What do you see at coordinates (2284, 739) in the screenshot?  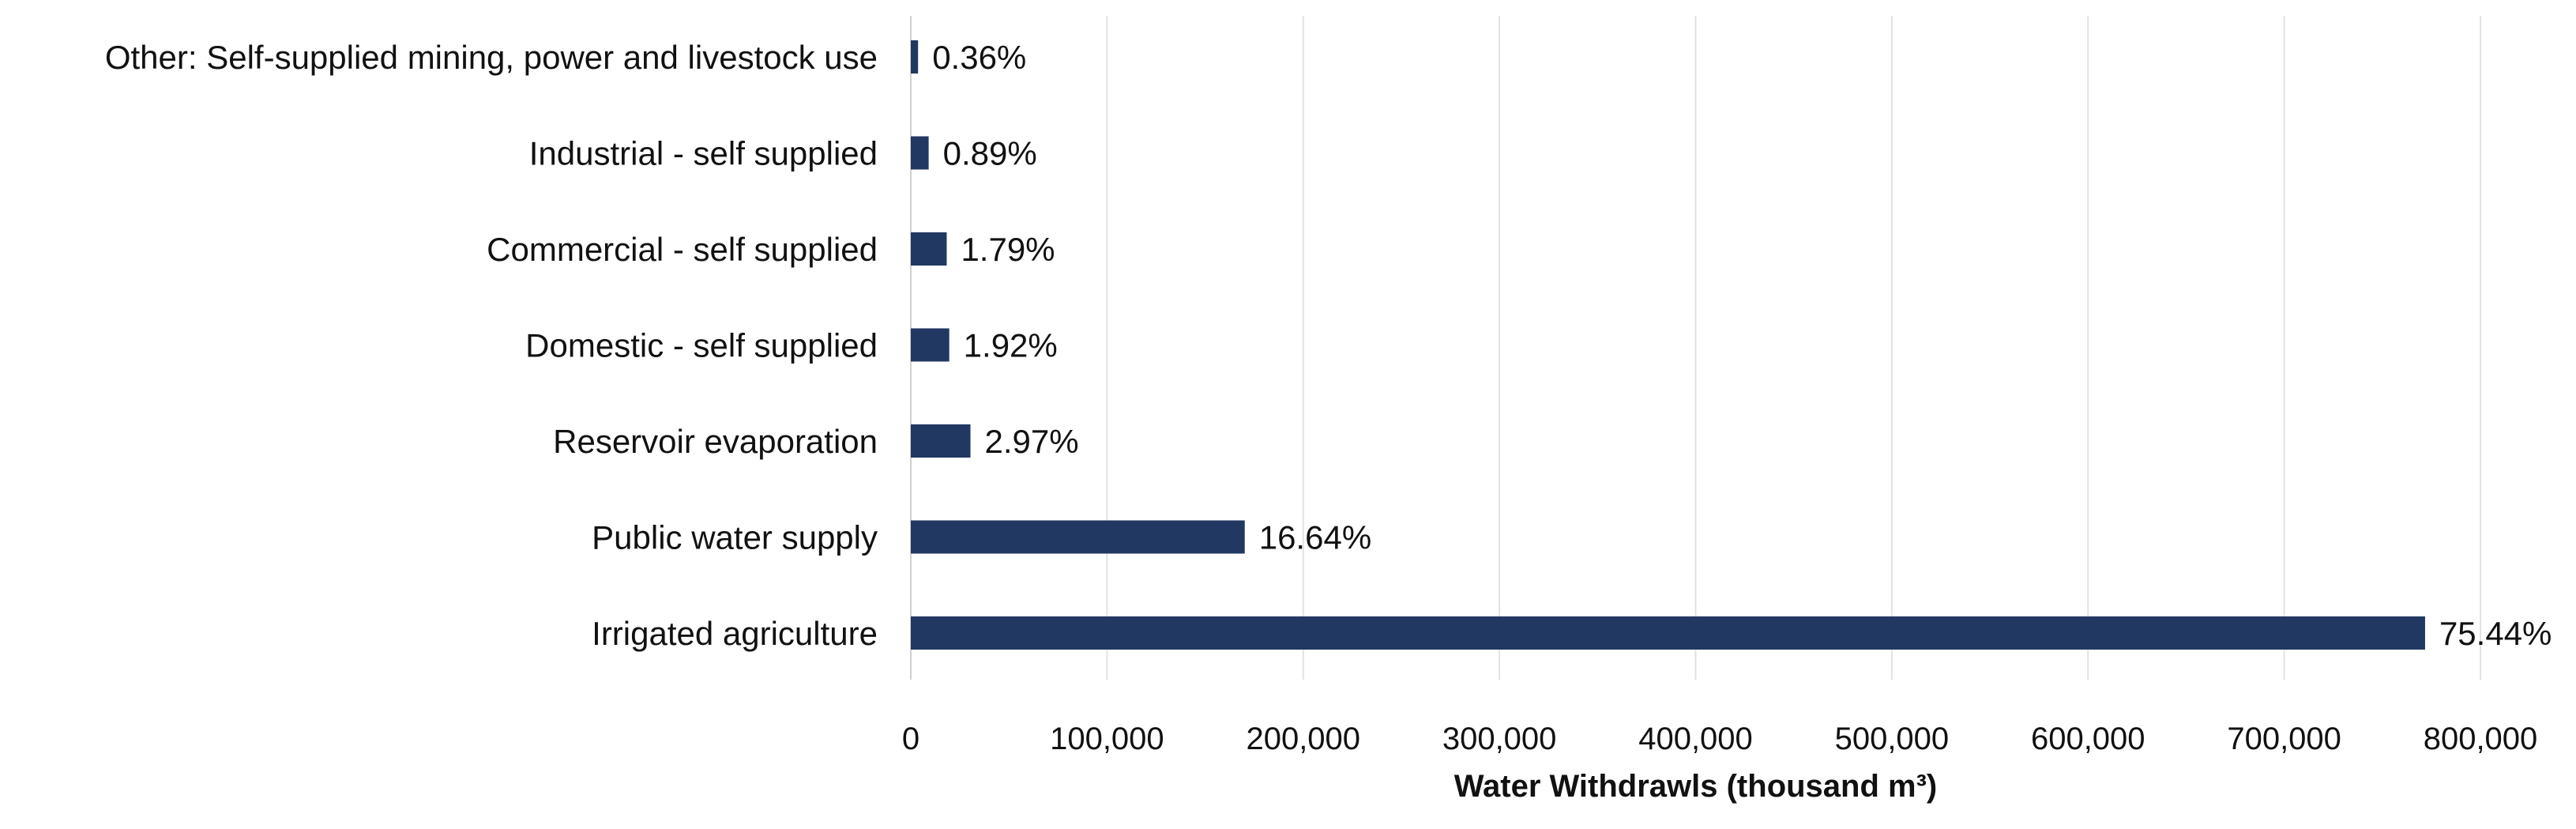 I see `x-tick-label: 700,000` at bounding box center [2284, 739].